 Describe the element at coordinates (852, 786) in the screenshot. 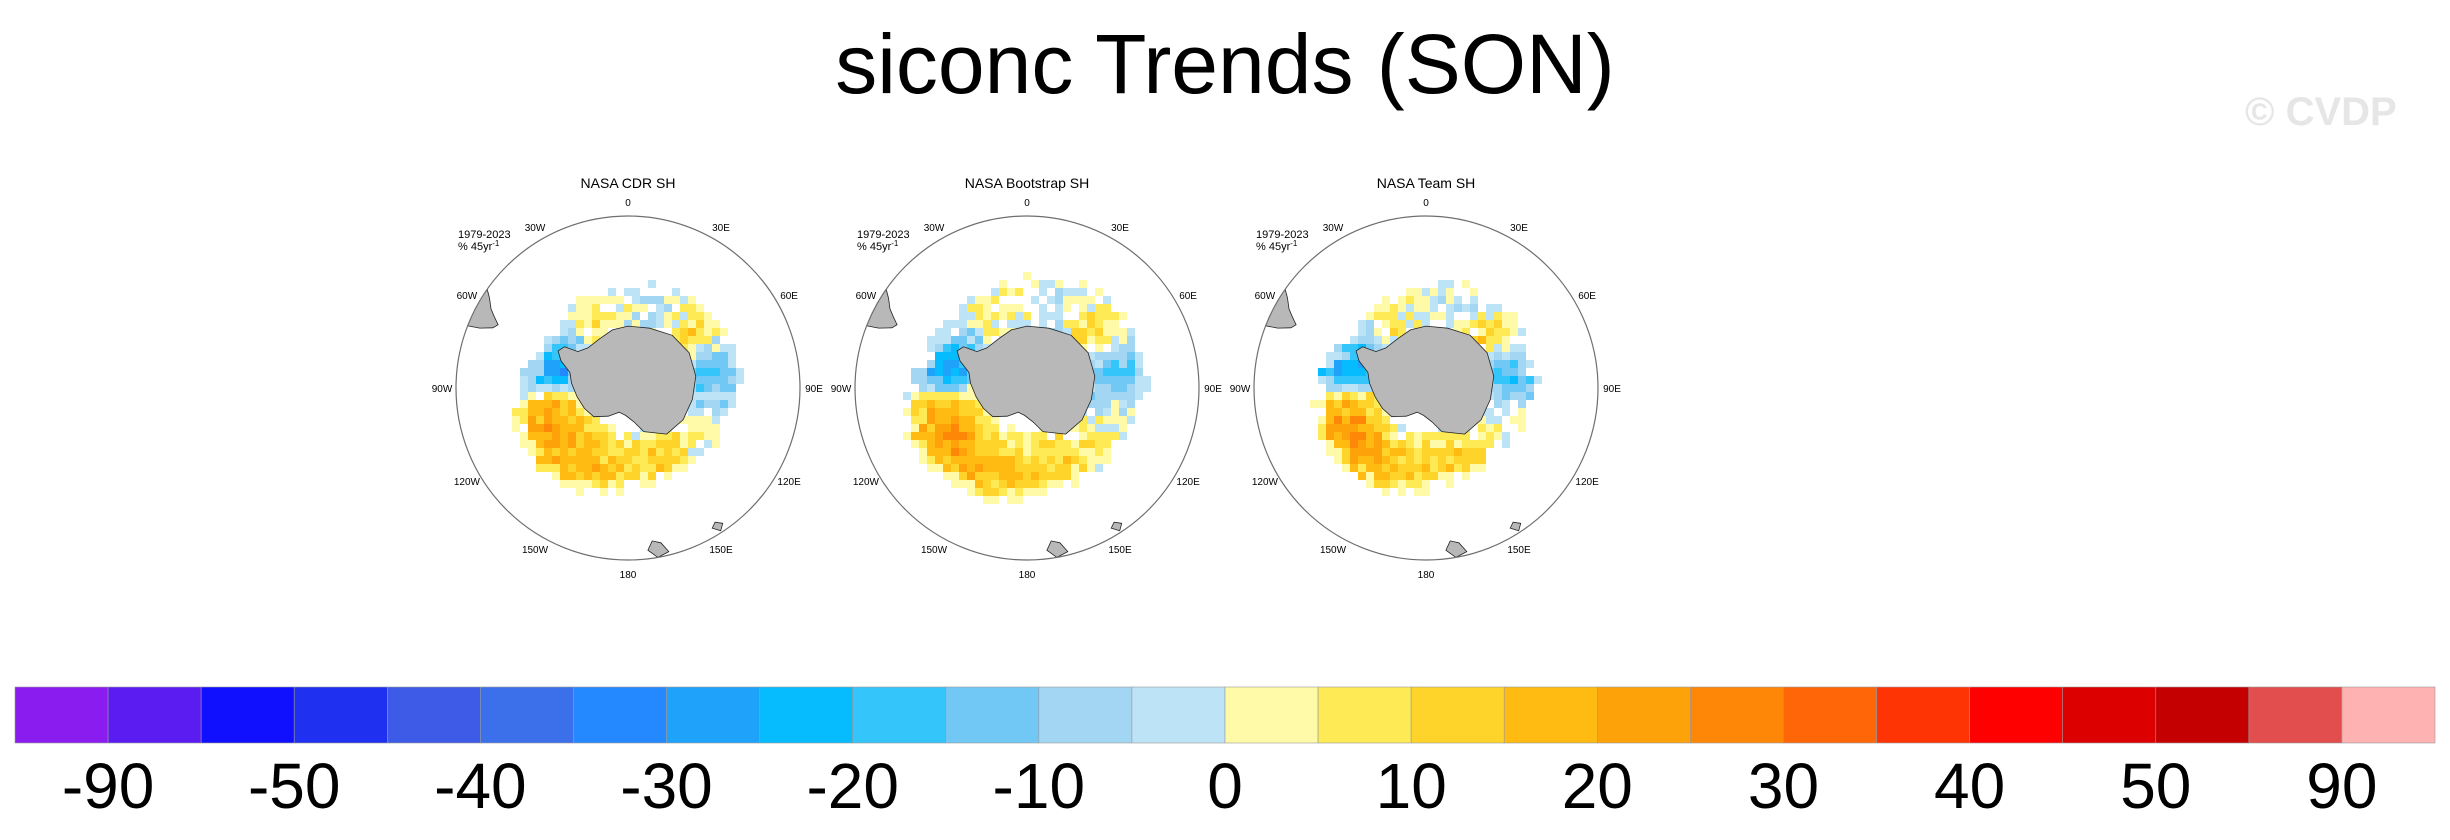

I see `colorbar-tick-label: -20` at that location.